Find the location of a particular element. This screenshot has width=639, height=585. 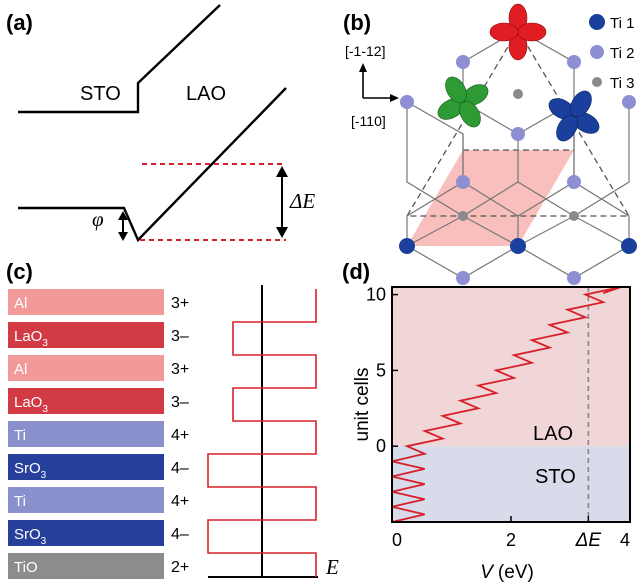

x-axis-unit: (eV) is located at coordinates (516, 572).